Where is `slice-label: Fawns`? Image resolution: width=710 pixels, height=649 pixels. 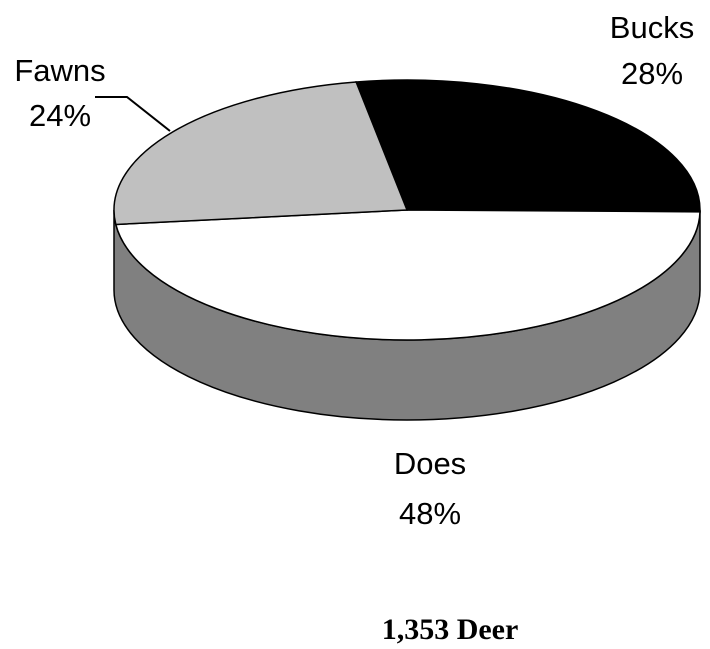
slice-label: Fawns is located at coordinates (59, 70).